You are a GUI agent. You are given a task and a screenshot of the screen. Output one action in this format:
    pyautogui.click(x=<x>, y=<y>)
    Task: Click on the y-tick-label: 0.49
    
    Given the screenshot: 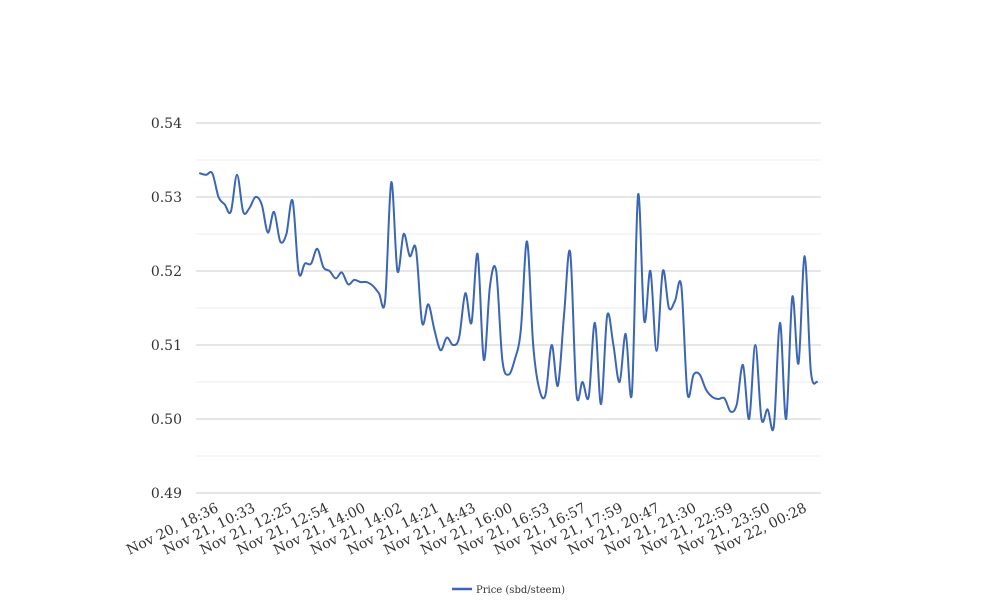 What is the action you would take?
    pyautogui.click(x=166, y=494)
    